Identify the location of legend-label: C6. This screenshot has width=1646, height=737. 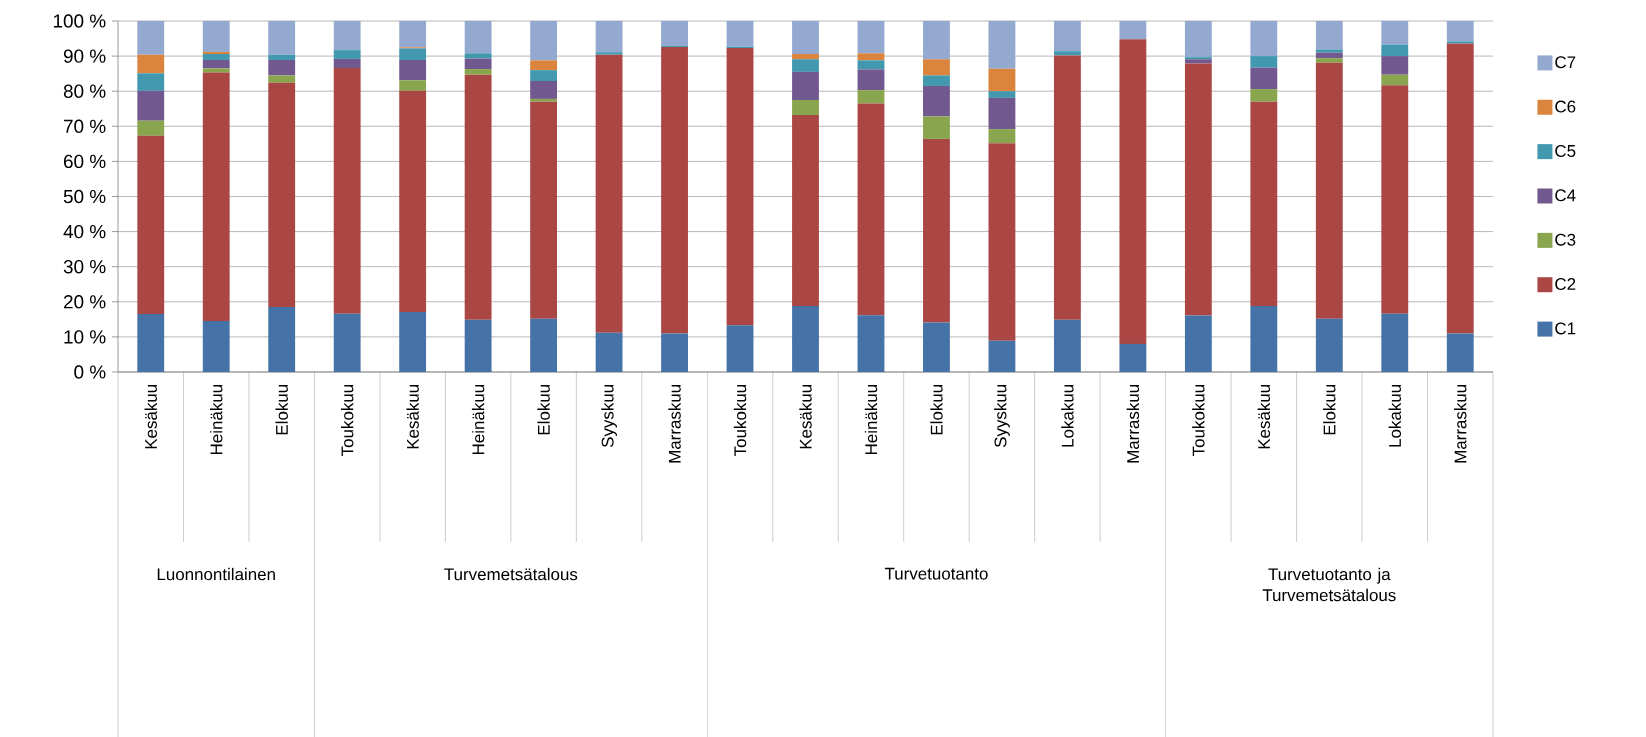
(1565, 106).